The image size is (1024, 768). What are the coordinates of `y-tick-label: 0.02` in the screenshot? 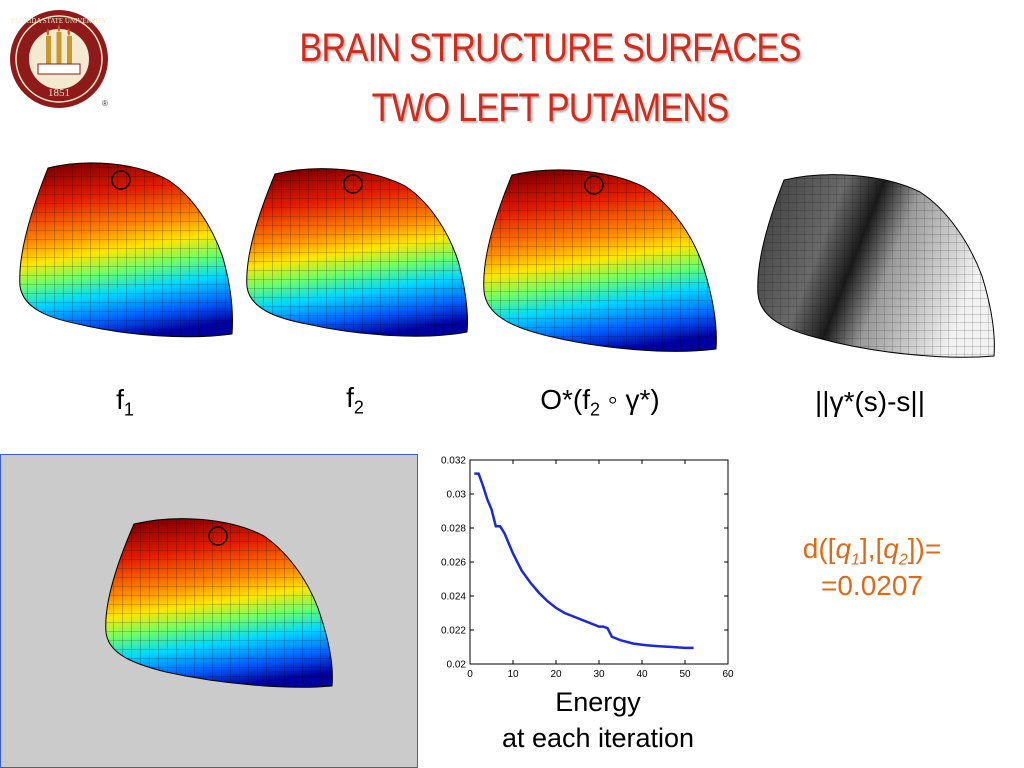 It's located at (457, 665).